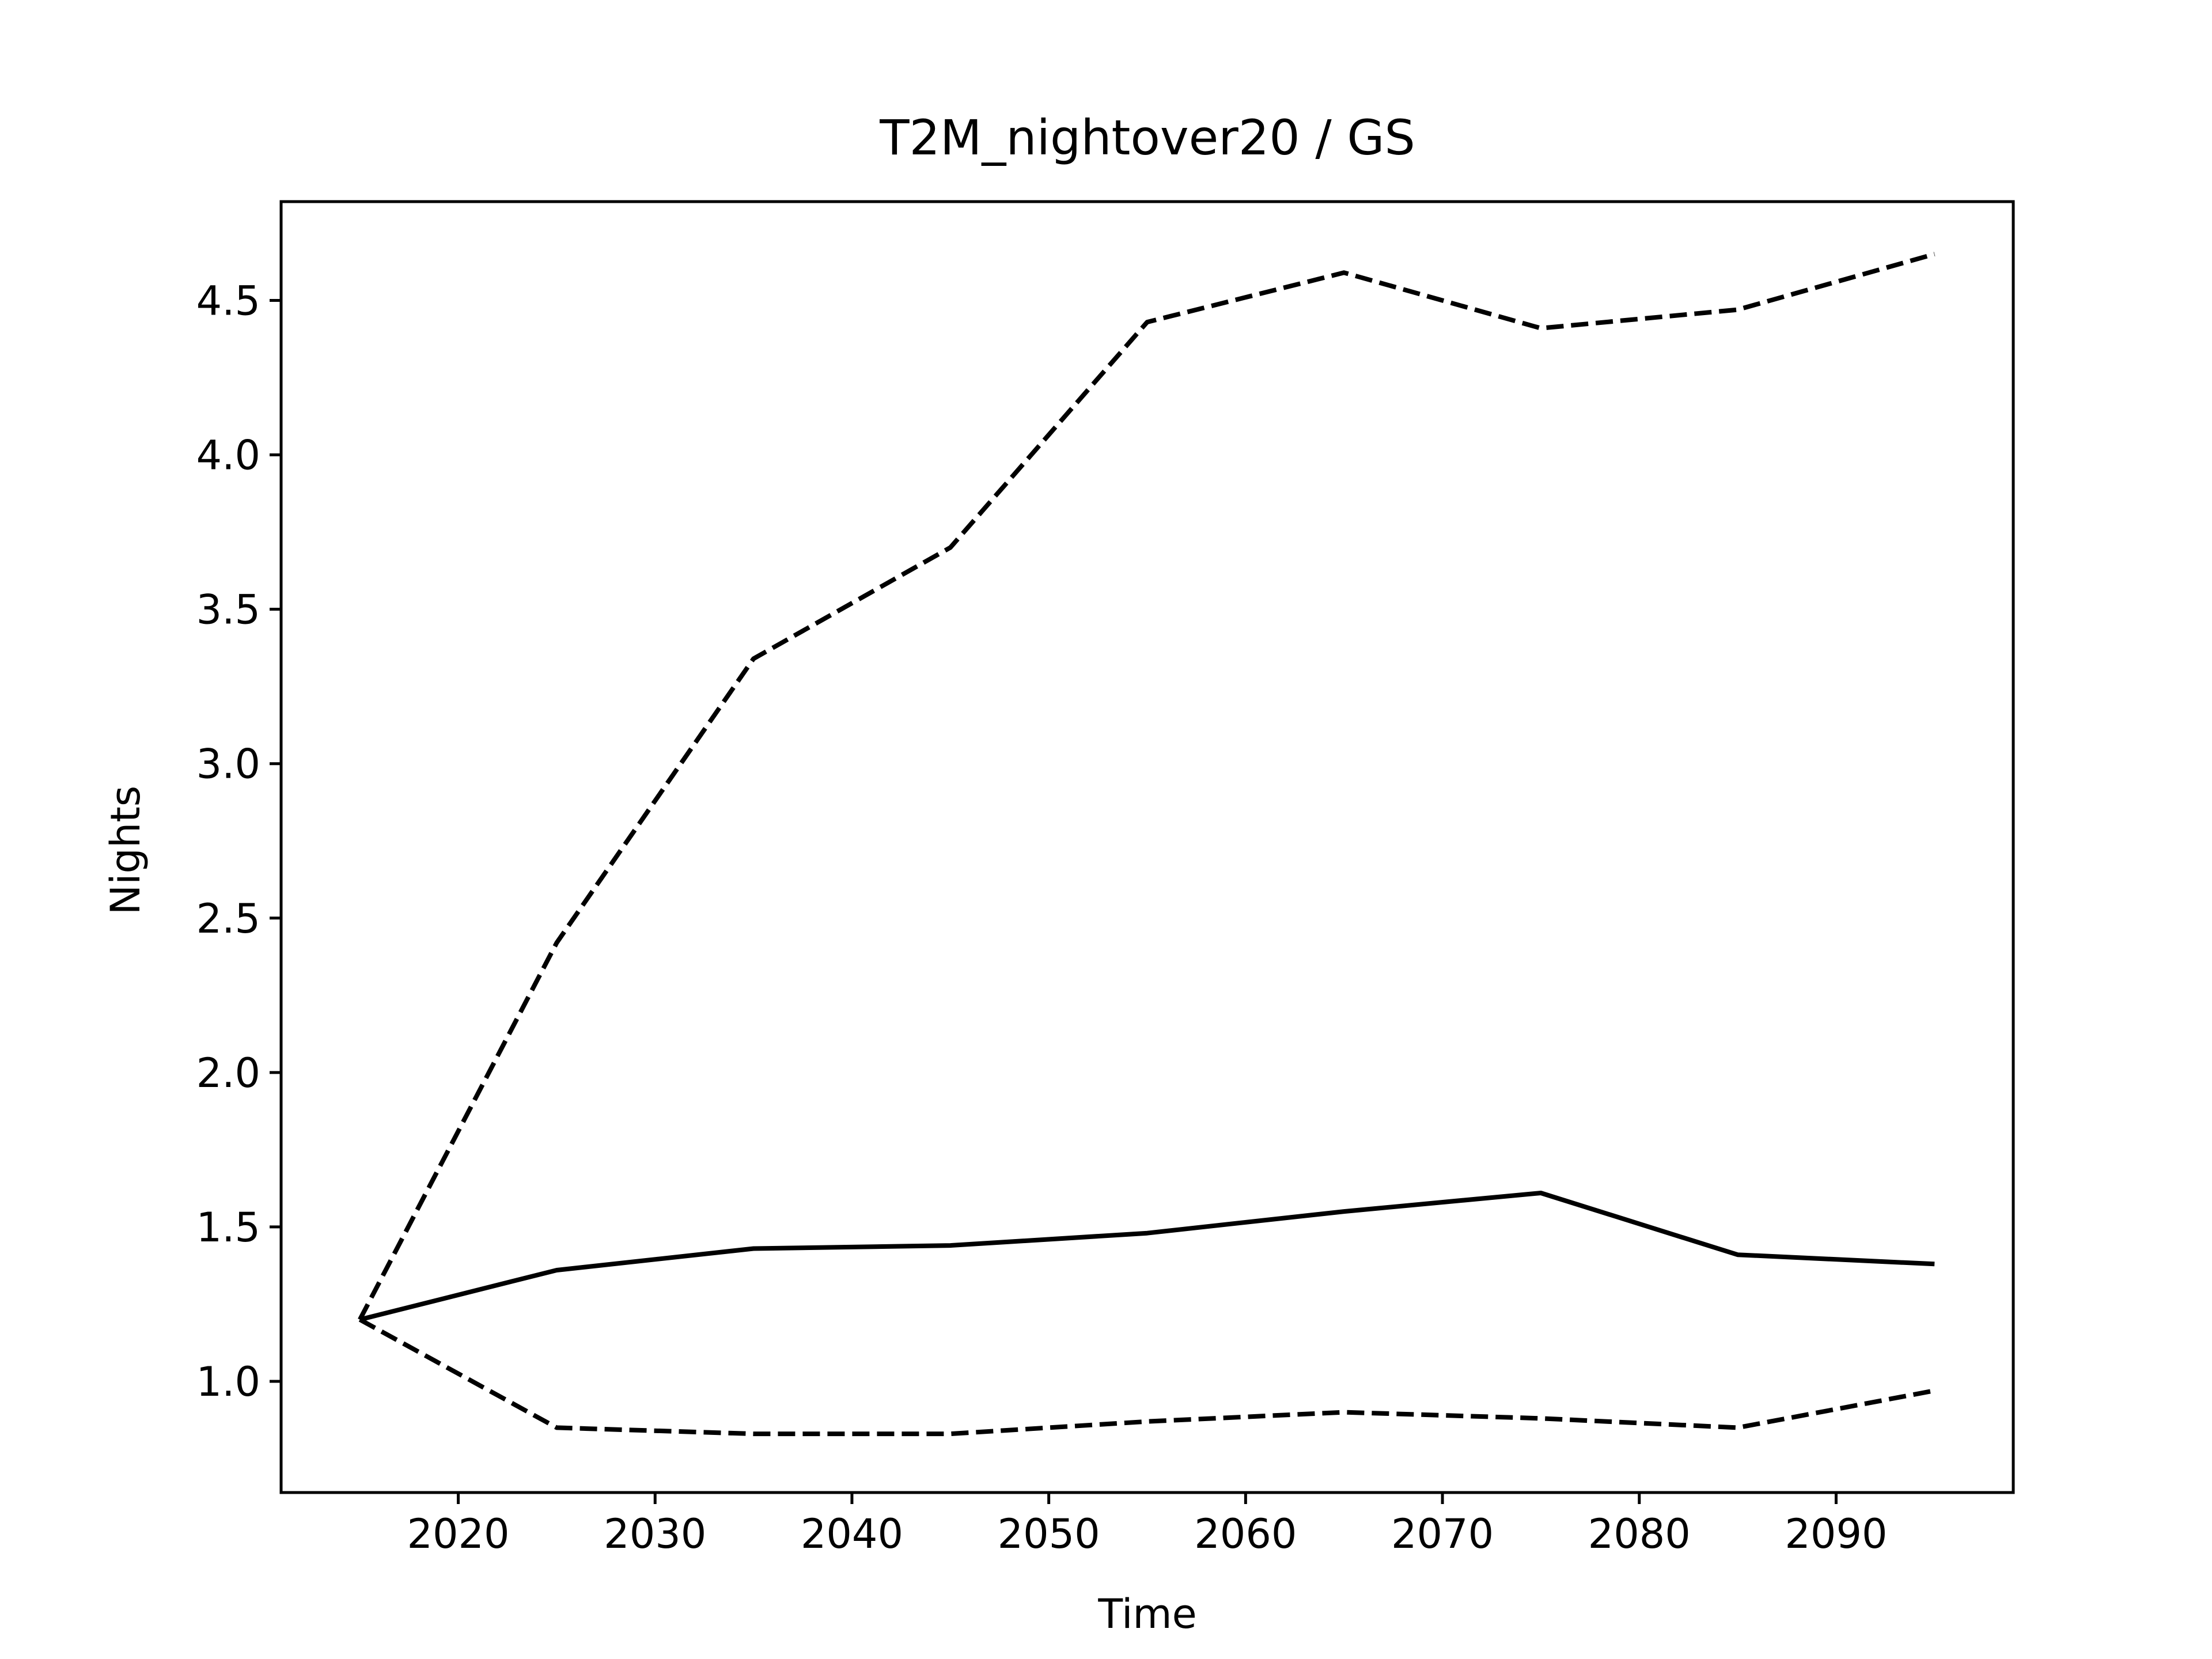 This screenshot has width=2212, height=1659. Describe the element at coordinates (228, 610) in the screenshot. I see `y-tick-label: 3.5` at that location.